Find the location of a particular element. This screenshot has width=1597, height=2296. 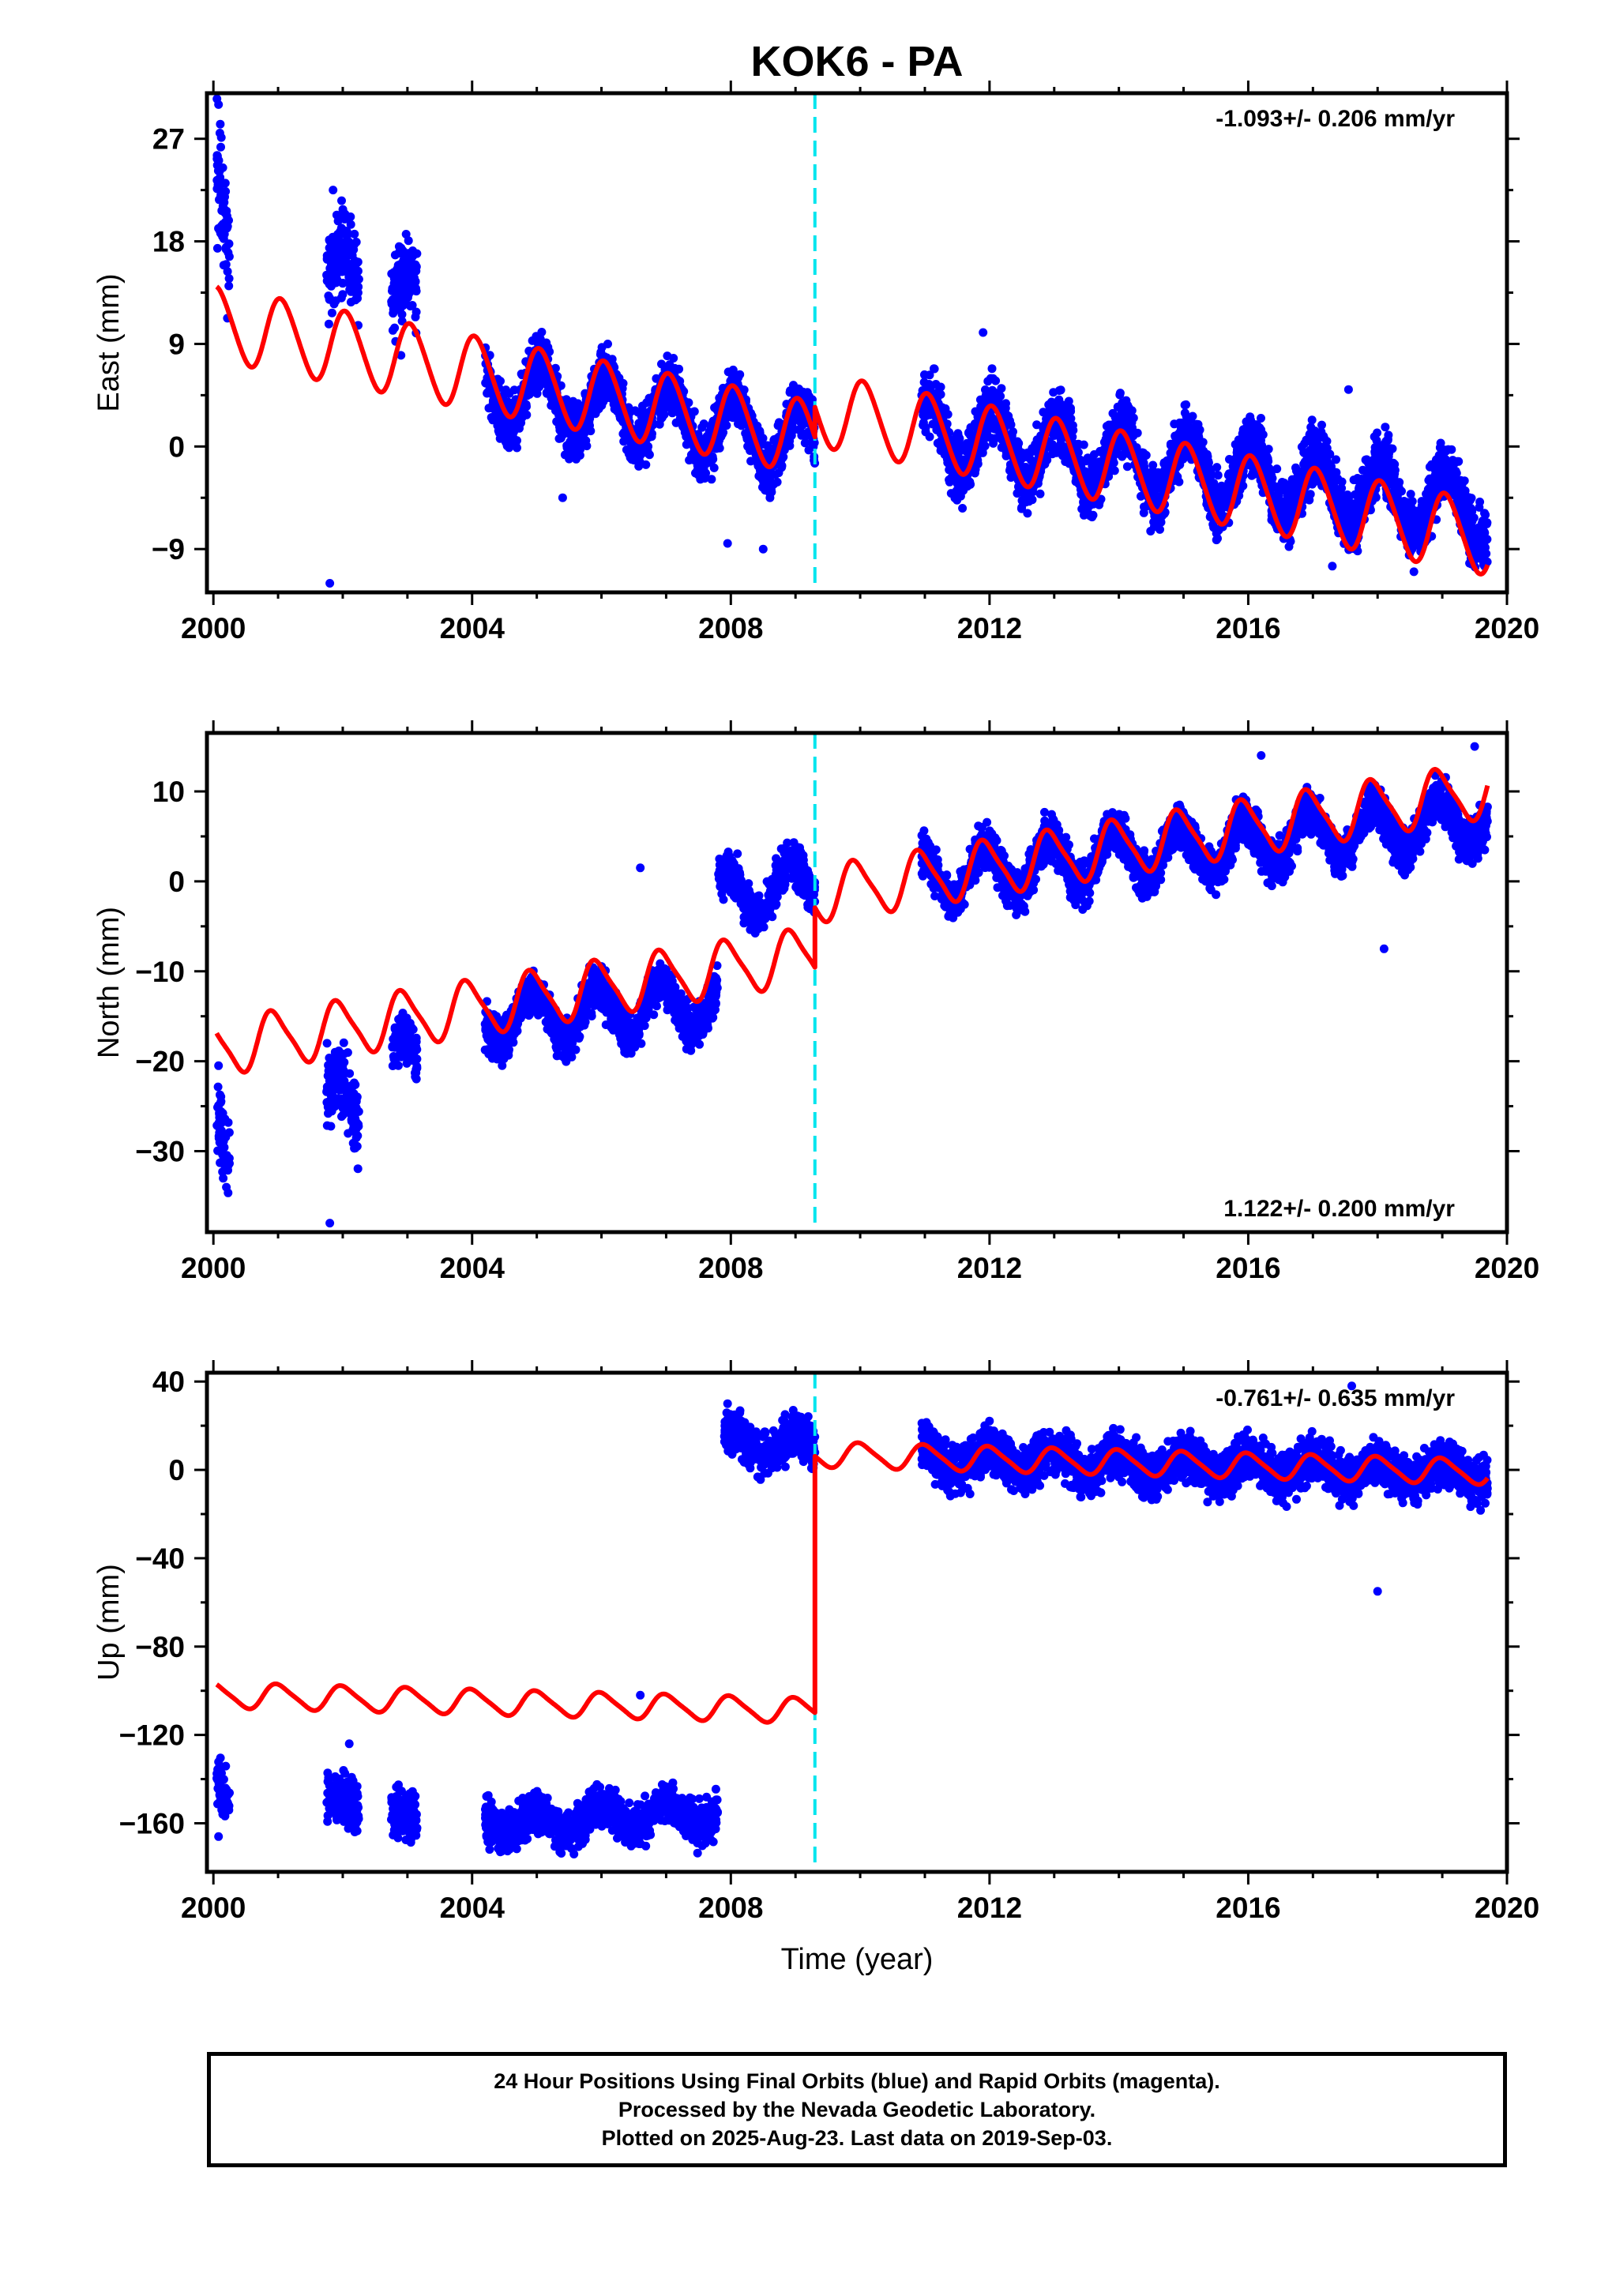

y-tick-label: 9 is located at coordinates (176, 344).